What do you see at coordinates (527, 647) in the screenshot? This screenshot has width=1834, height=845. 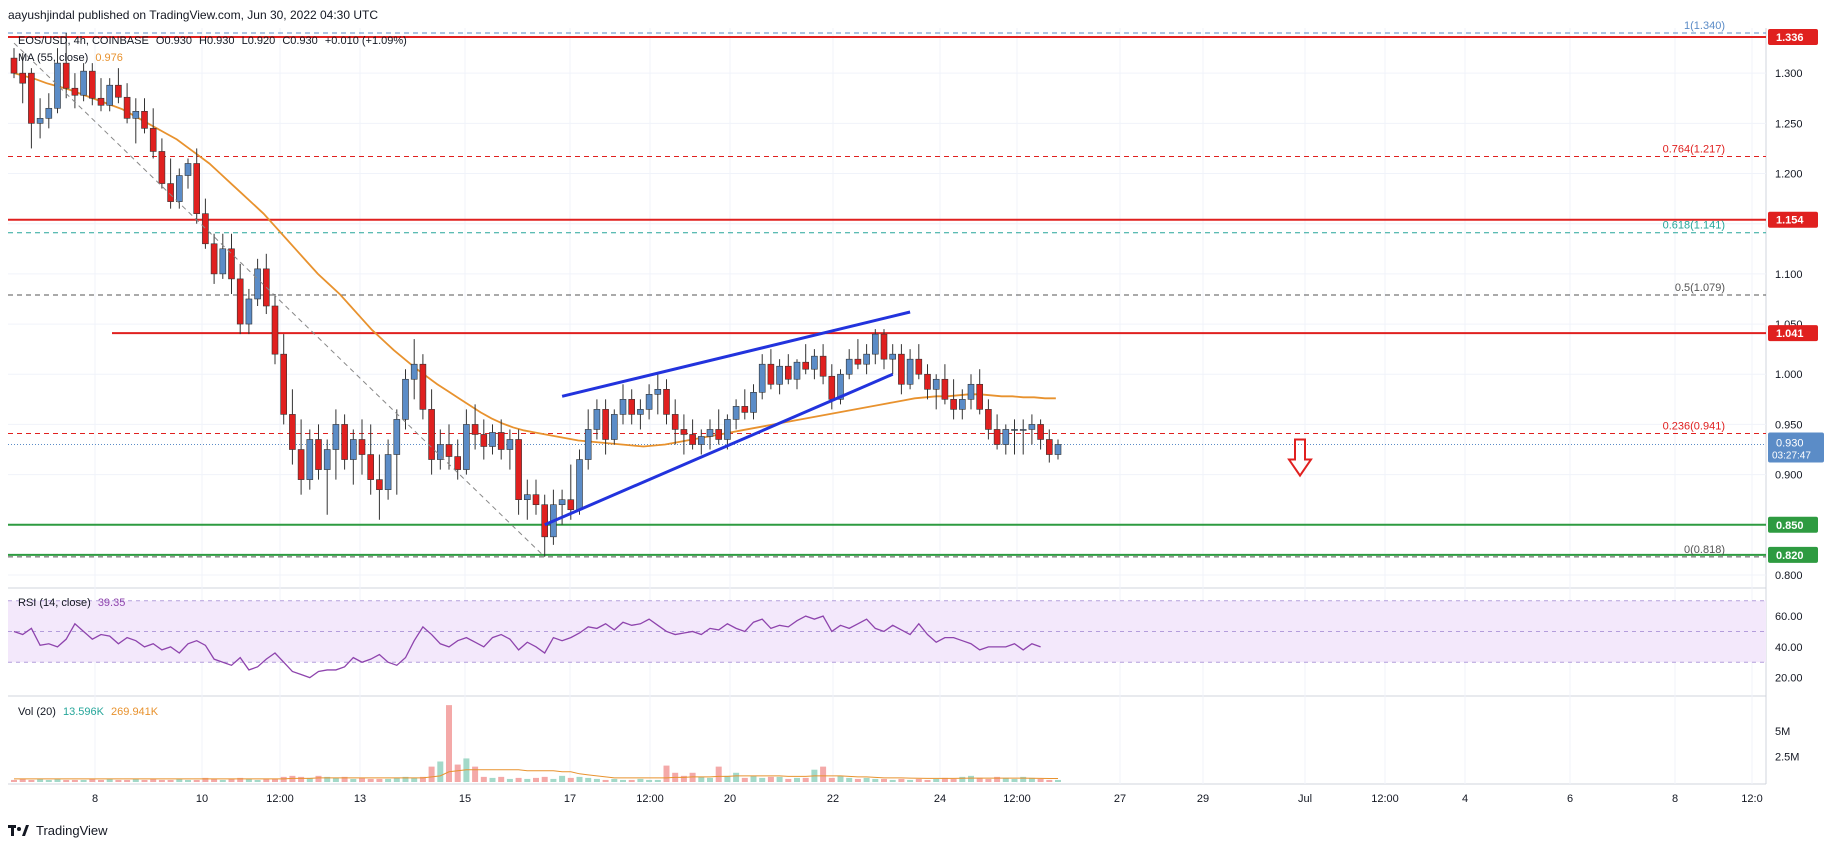 I see `rsi-line` at bounding box center [527, 647].